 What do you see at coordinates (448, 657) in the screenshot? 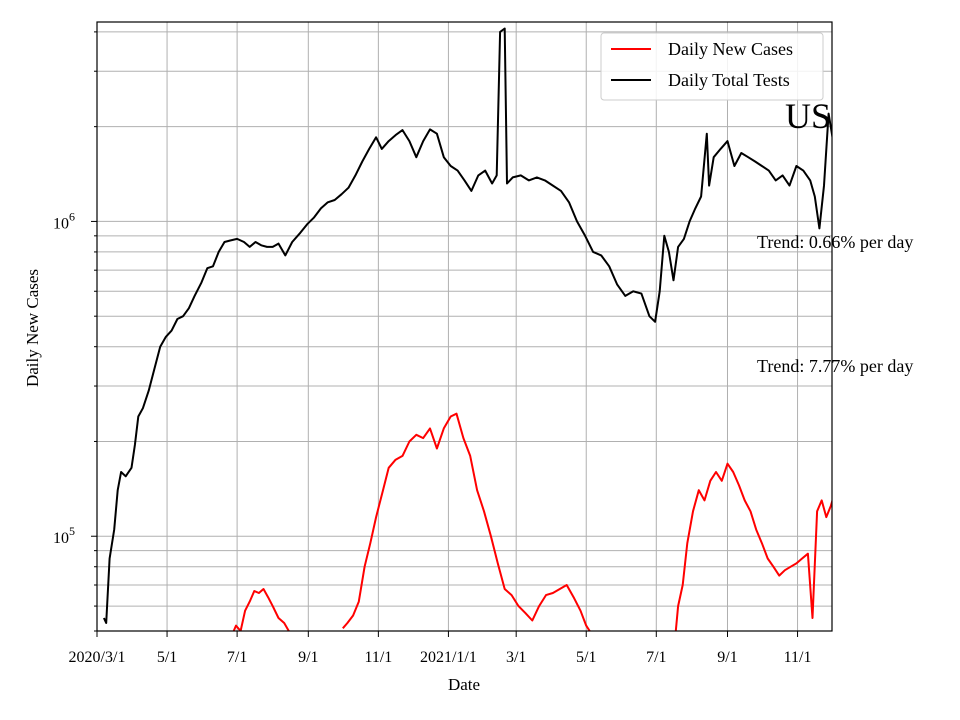
I see `x-tick-label: 2021/1/1` at bounding box center [448, 657].